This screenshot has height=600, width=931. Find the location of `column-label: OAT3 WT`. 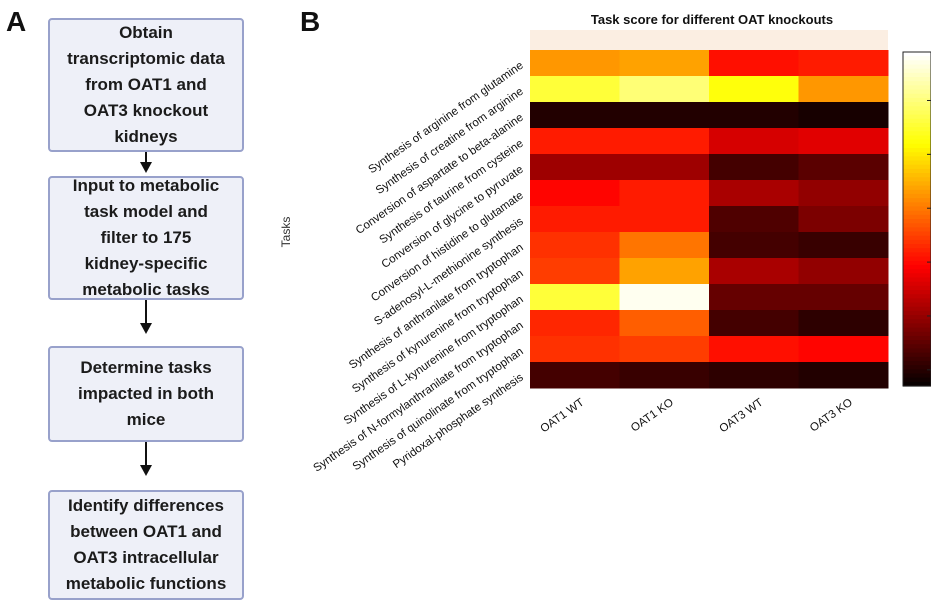

column-label: OAT3 WT is located at coordinates (741, 416).